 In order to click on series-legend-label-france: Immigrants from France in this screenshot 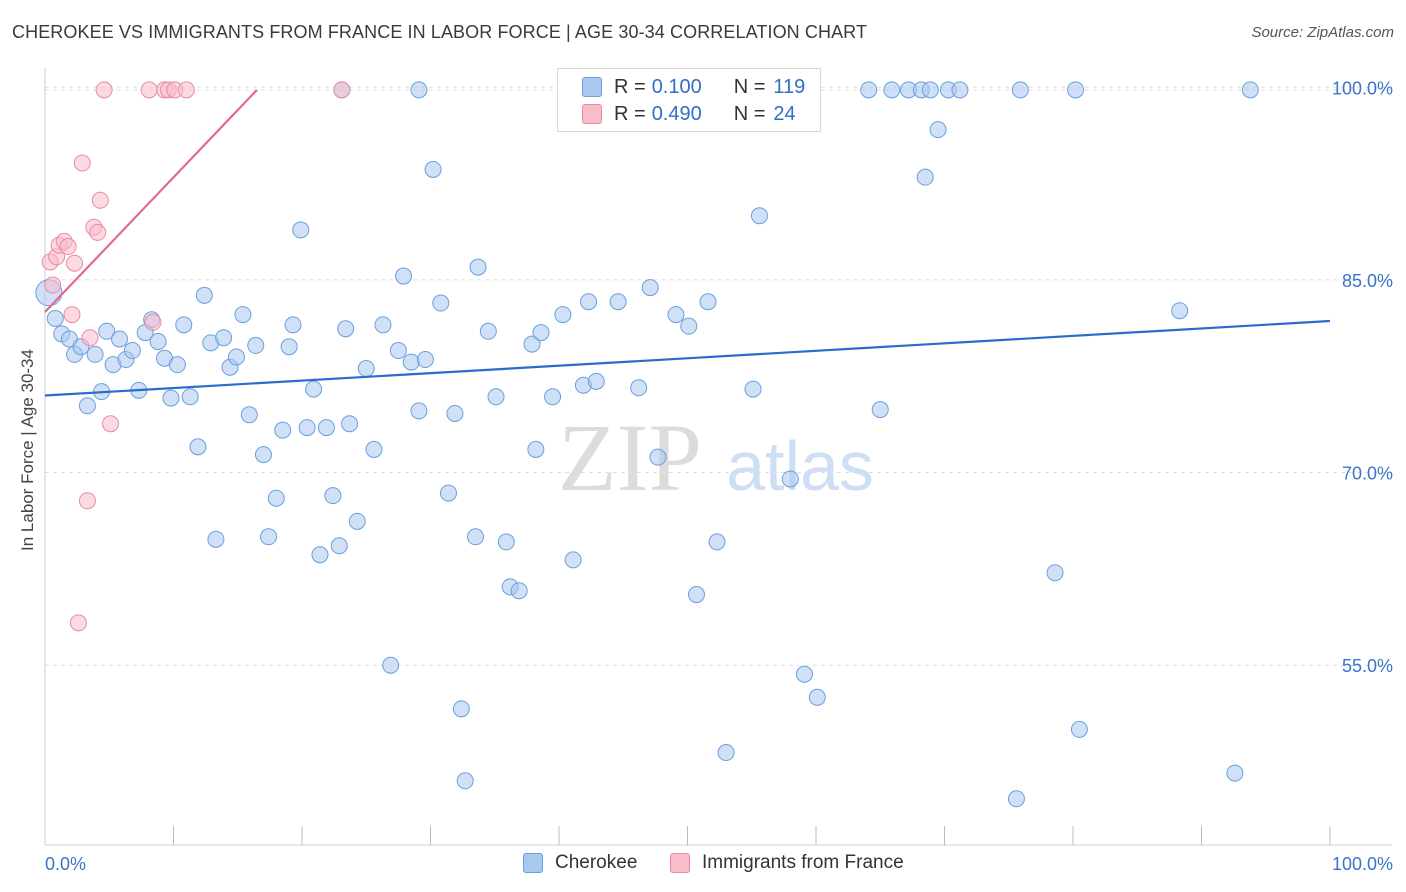, I will do `click(803, 862)`.